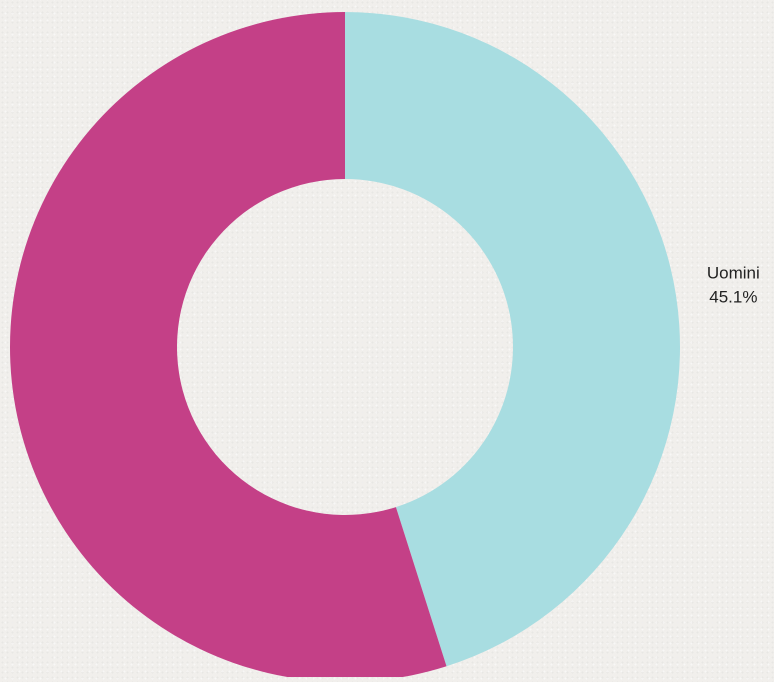 This screenshot has height=682, width=774. Describe the element at coordinates (733, 273) in the screenshot. I see `slice-label: Uomini` at that location.